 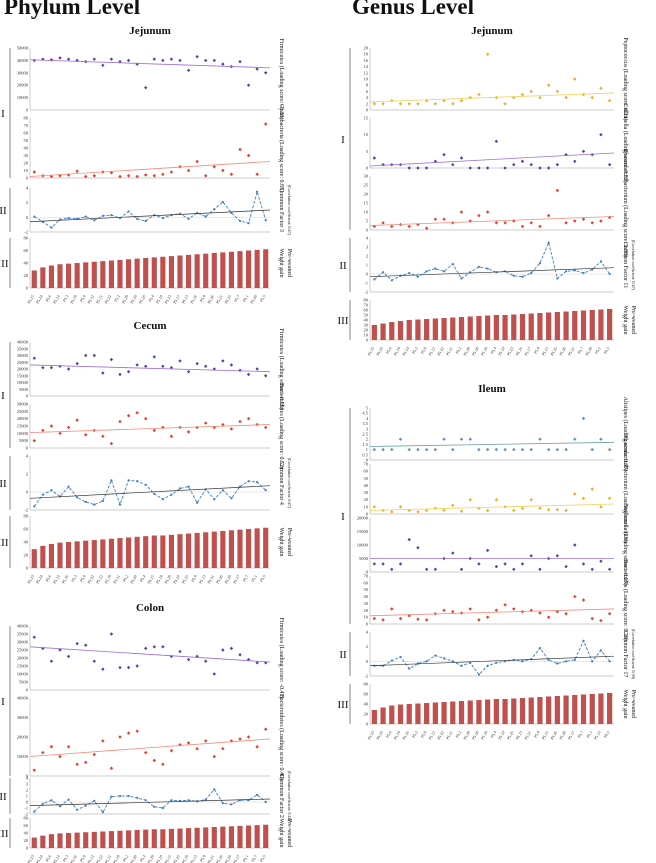 What do you see at coordinates (365, 444) in the screenshot?
I see `y-tick-label: 1.5` at bounding box center [365, 444].